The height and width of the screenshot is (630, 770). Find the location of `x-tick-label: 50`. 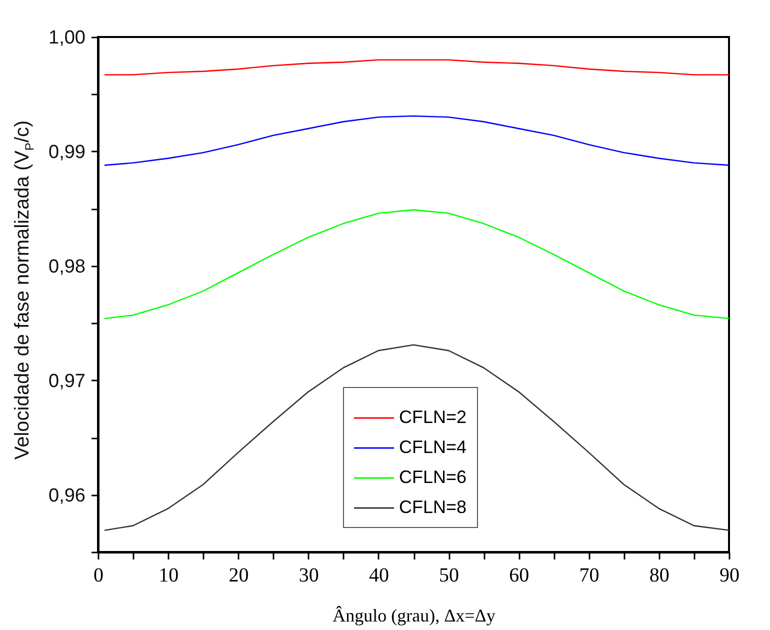

x-tick-label: 50 is located at coordinates (449, 575).